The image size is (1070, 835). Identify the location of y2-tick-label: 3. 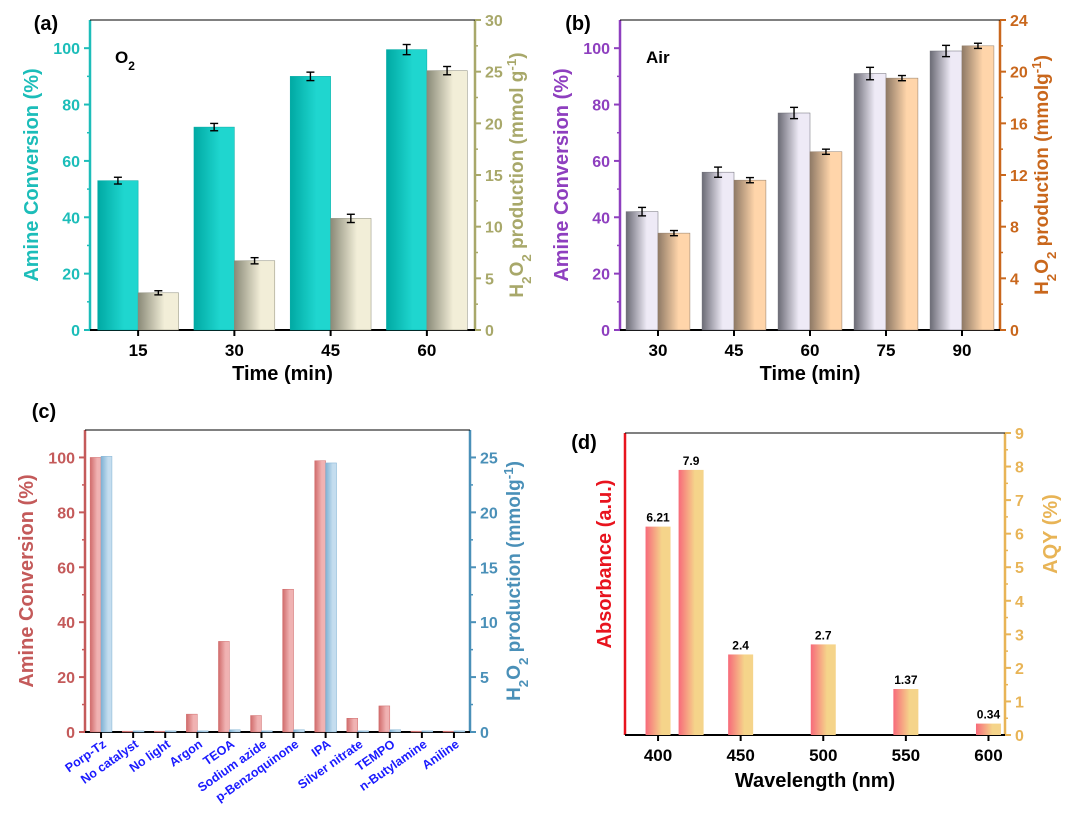
(1019, 635).